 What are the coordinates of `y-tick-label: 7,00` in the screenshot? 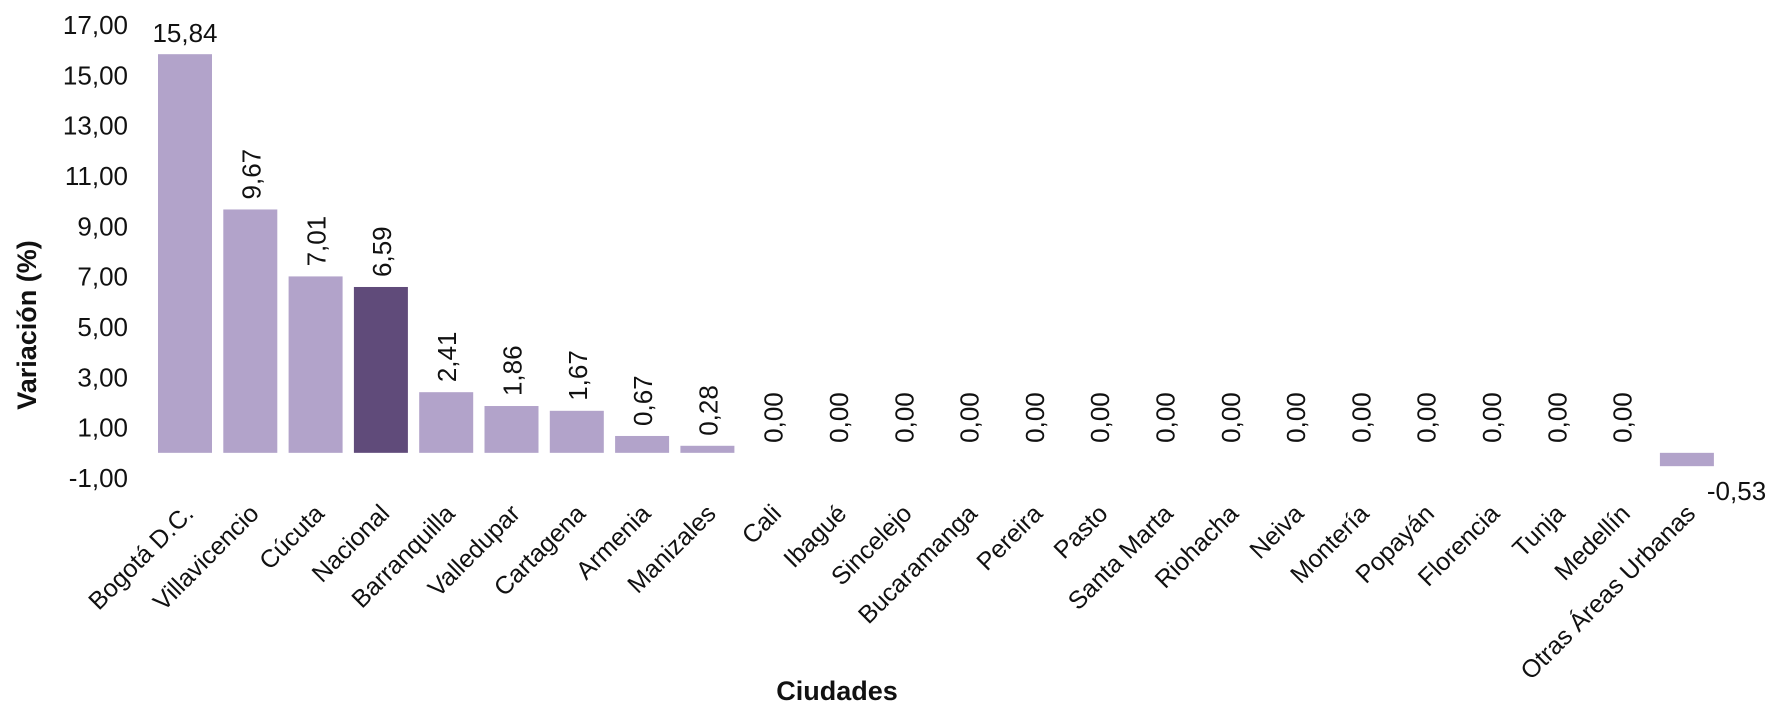 It's located at (102, 277).